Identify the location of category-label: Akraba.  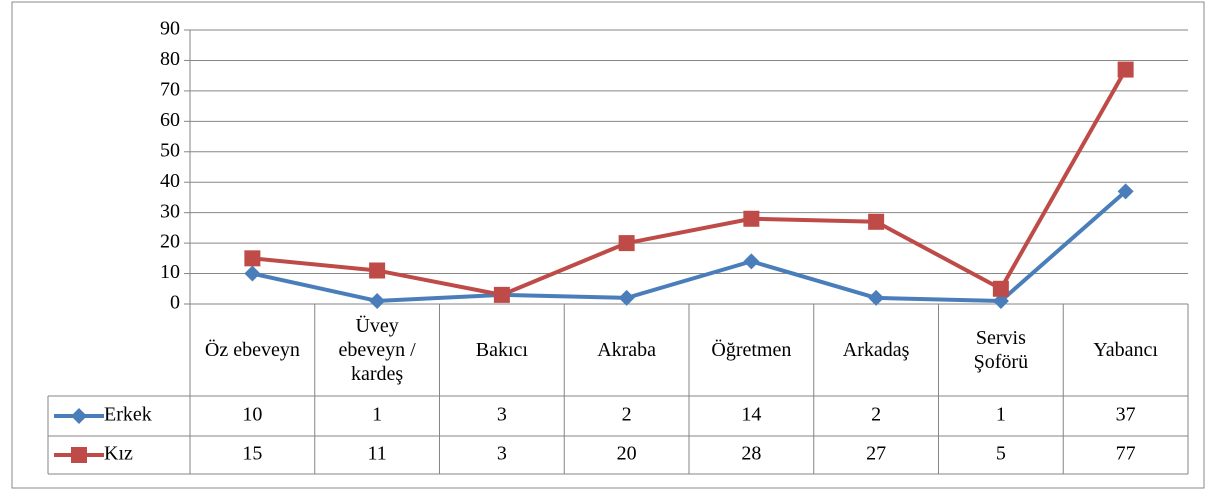
(626, 350).